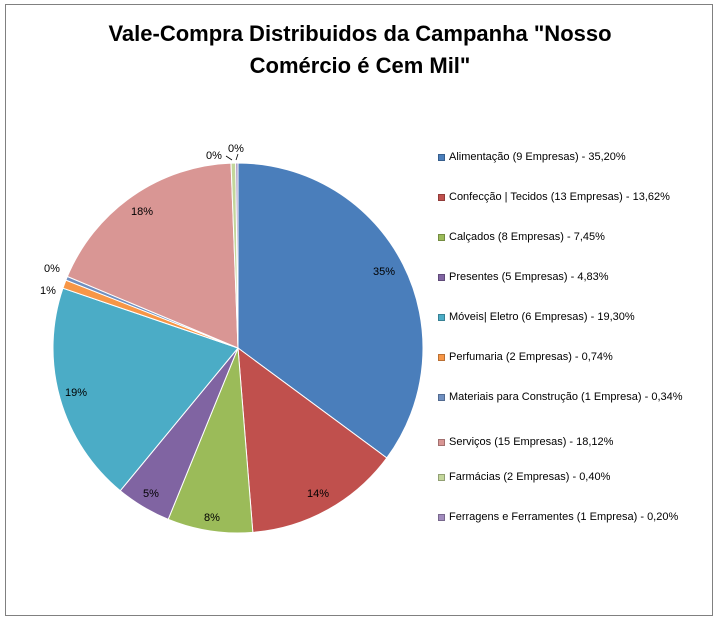 The image size is (720, 623). Describe the element at coordinates (531, 357) in the screenshot. I see `legend-label: Perfumaria (2 Empresas) - 0,74%` at that location.